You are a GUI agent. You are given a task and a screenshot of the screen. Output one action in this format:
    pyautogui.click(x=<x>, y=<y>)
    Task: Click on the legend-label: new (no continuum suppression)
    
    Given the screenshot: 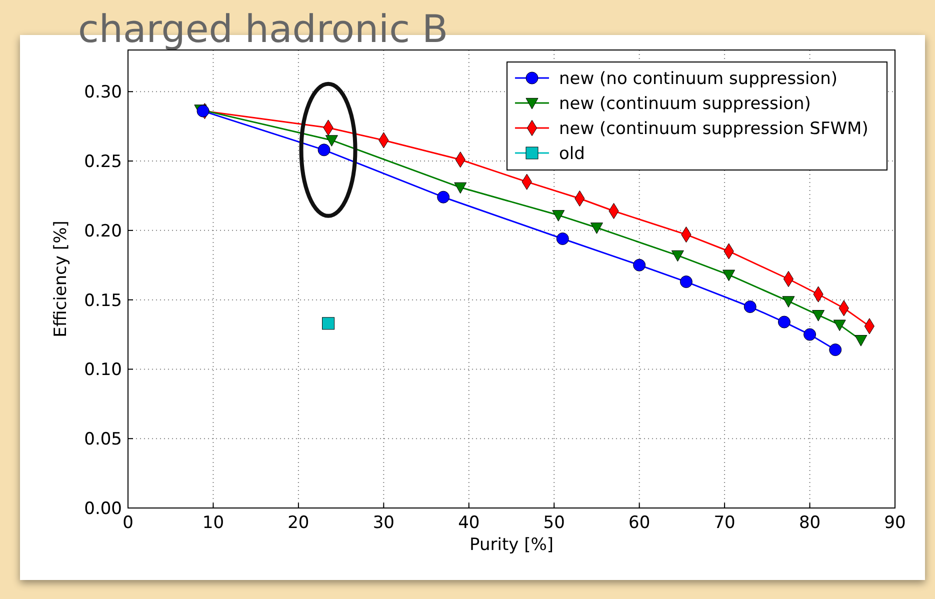 What is the action you would take?
    pyautogui.click(x=698, y=79)
    